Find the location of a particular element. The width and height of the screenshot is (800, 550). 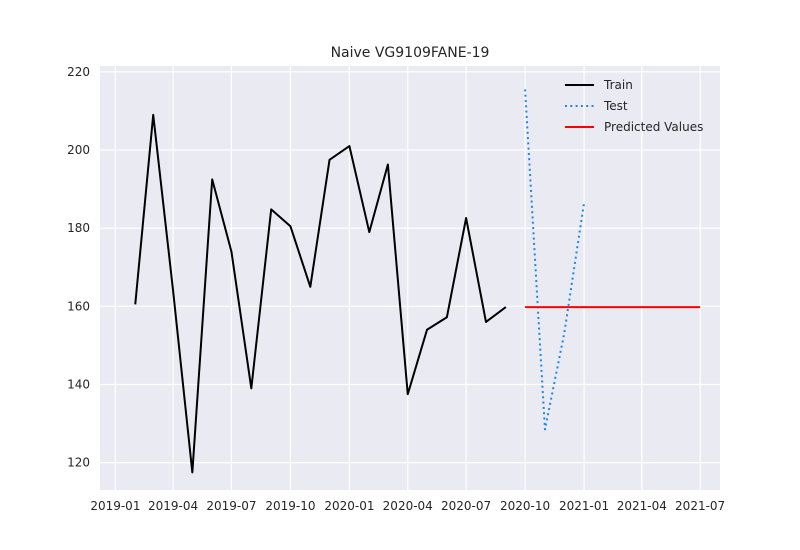

x-tick-label: 2020-04 is located at coordinates (408, 506).